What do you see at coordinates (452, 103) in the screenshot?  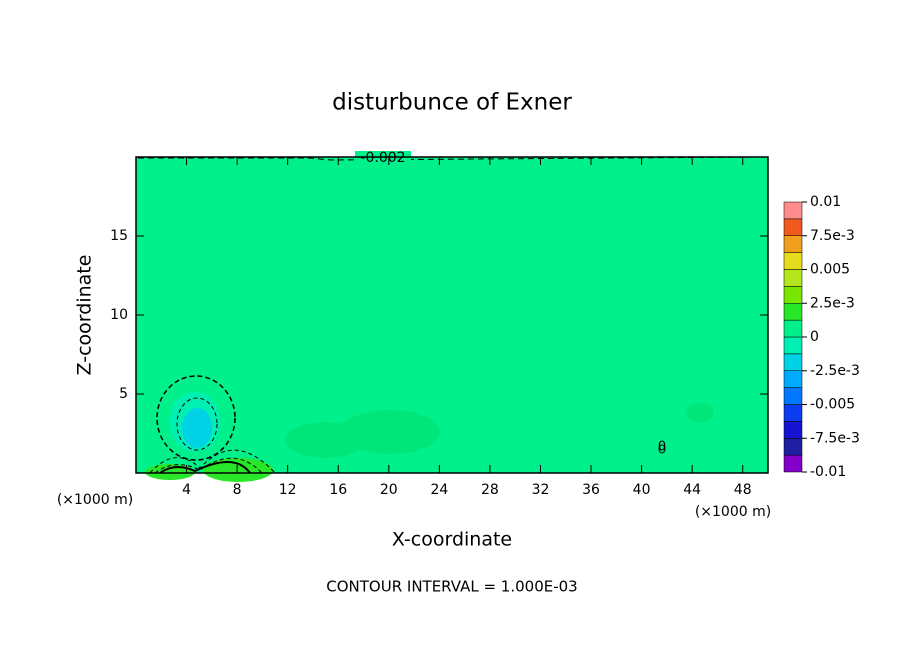 I see `chart-title: disturbunce of Exner` at bounding box center [452, 103].